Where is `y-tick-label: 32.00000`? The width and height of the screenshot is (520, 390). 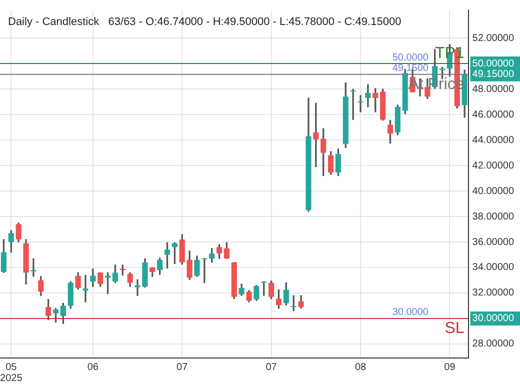 y-tick-label: 32.00000 is located at coordinates (493, 293).